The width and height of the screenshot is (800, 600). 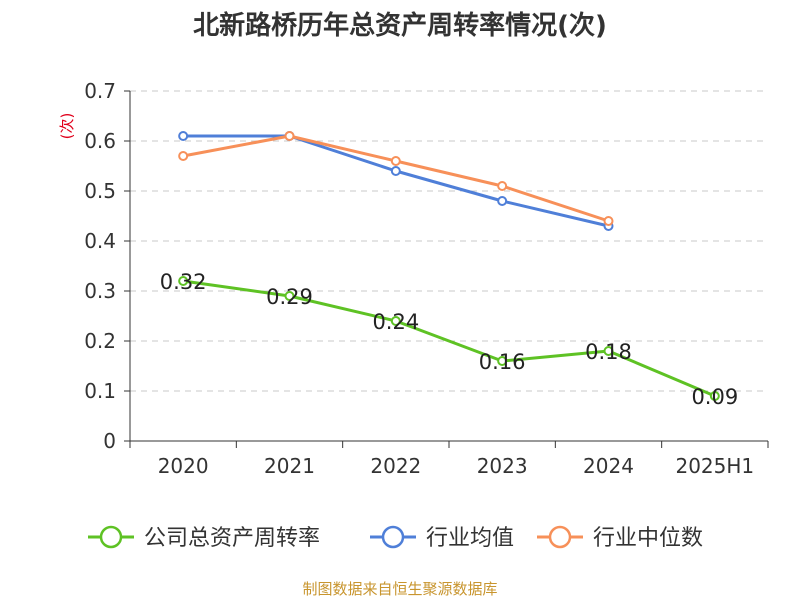 What do you see at coordinates (470, 538) in the screenshot?
I see `legend-label: 行业均值` at bounding box center [470, 538].